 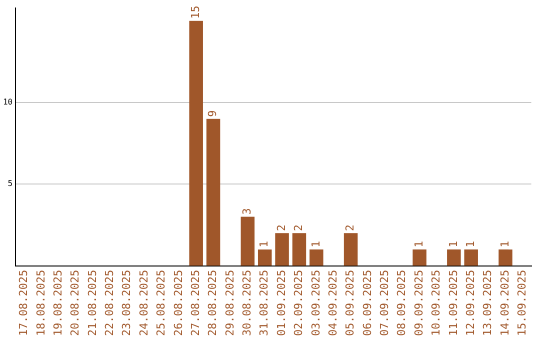 I want to click on x-tick-label: 24.08.2025, so click(x=143, y=303).